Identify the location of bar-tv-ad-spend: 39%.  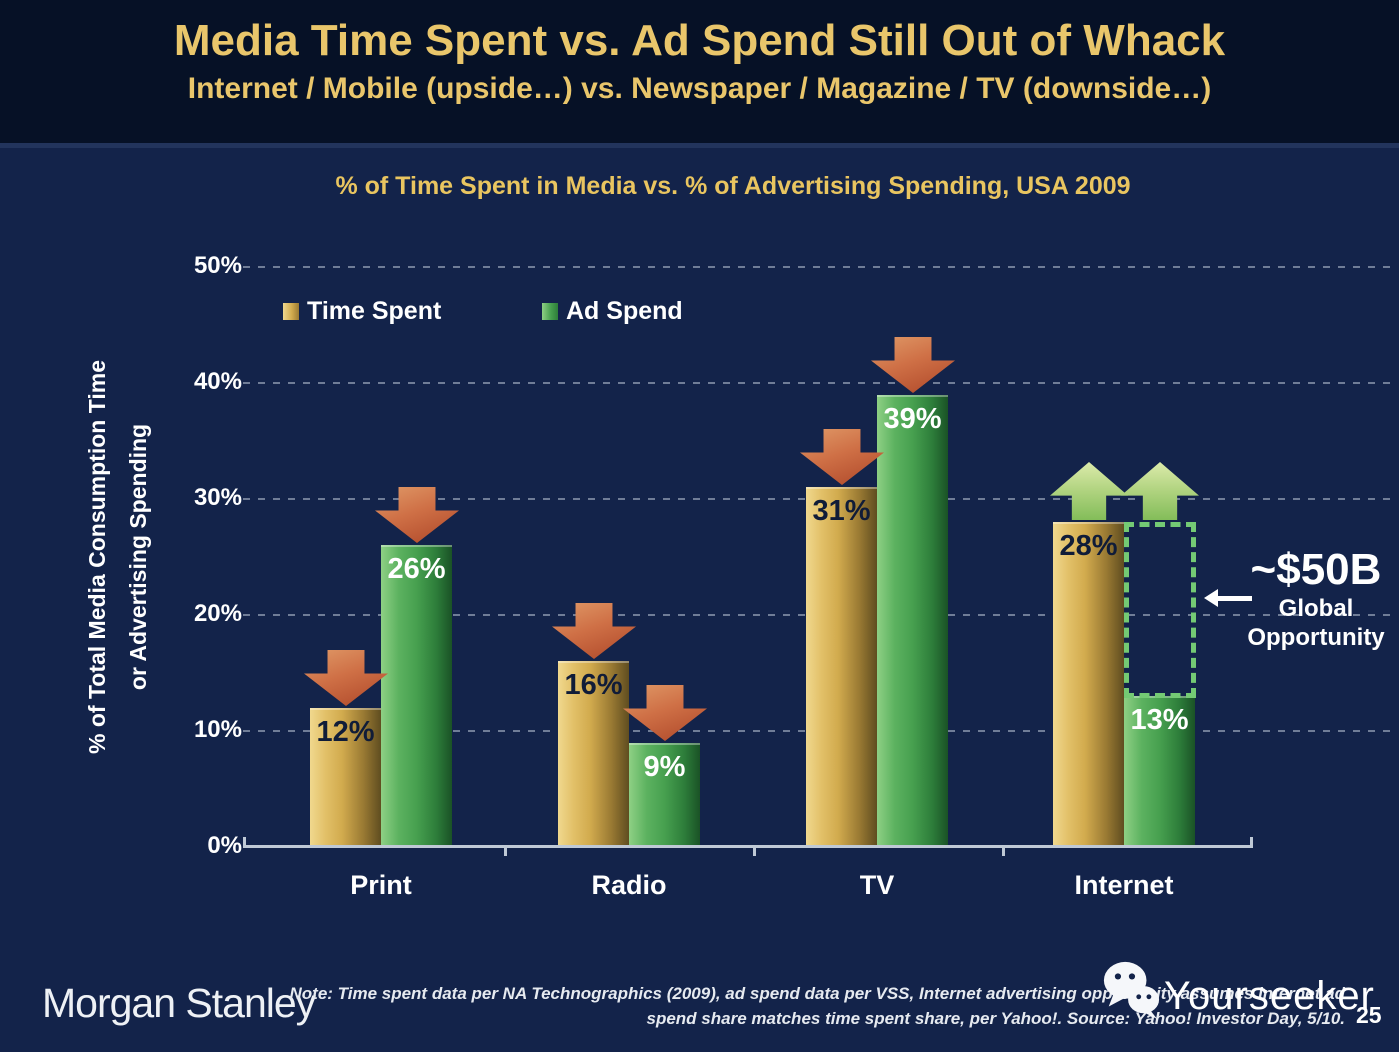
(912, 621).